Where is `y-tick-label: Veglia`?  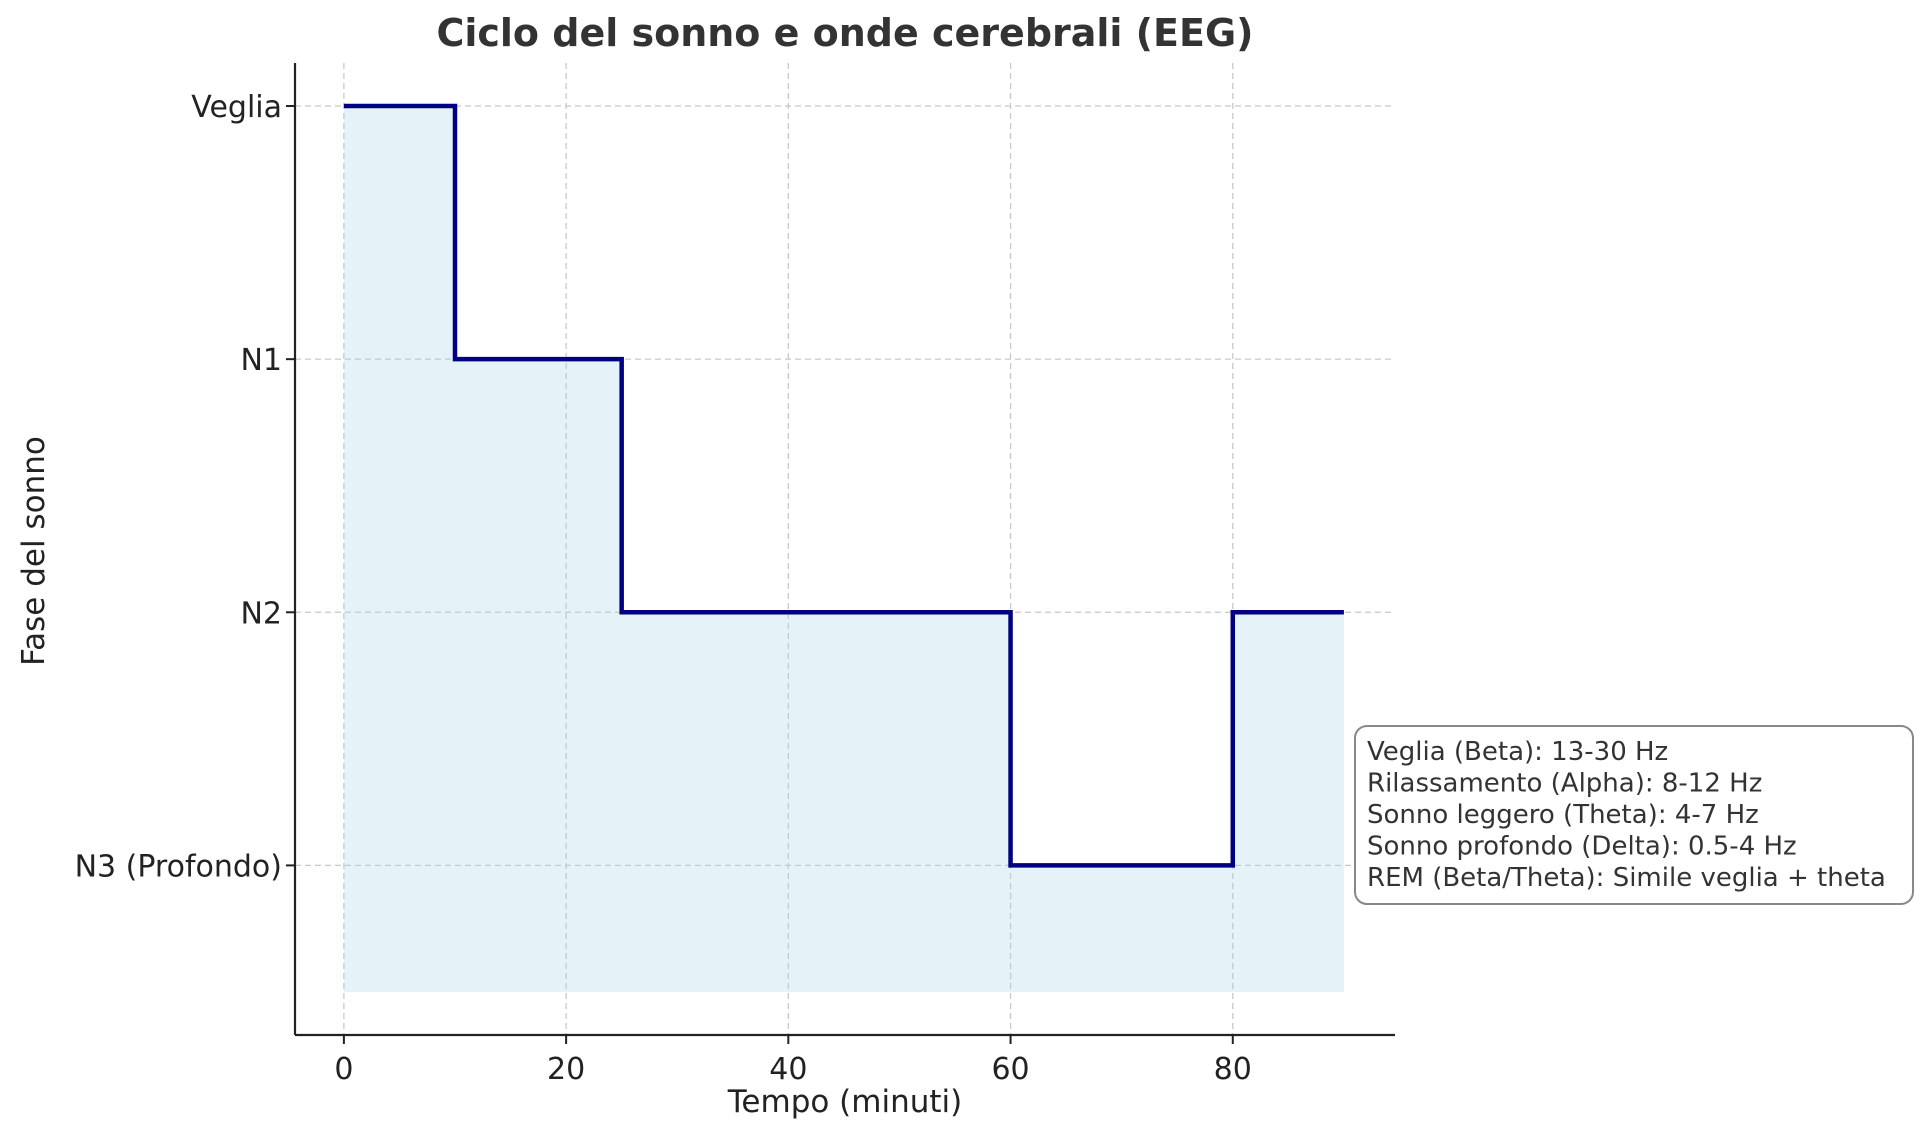
y-tick-label: Veglia is located at coordinates (236, 107).